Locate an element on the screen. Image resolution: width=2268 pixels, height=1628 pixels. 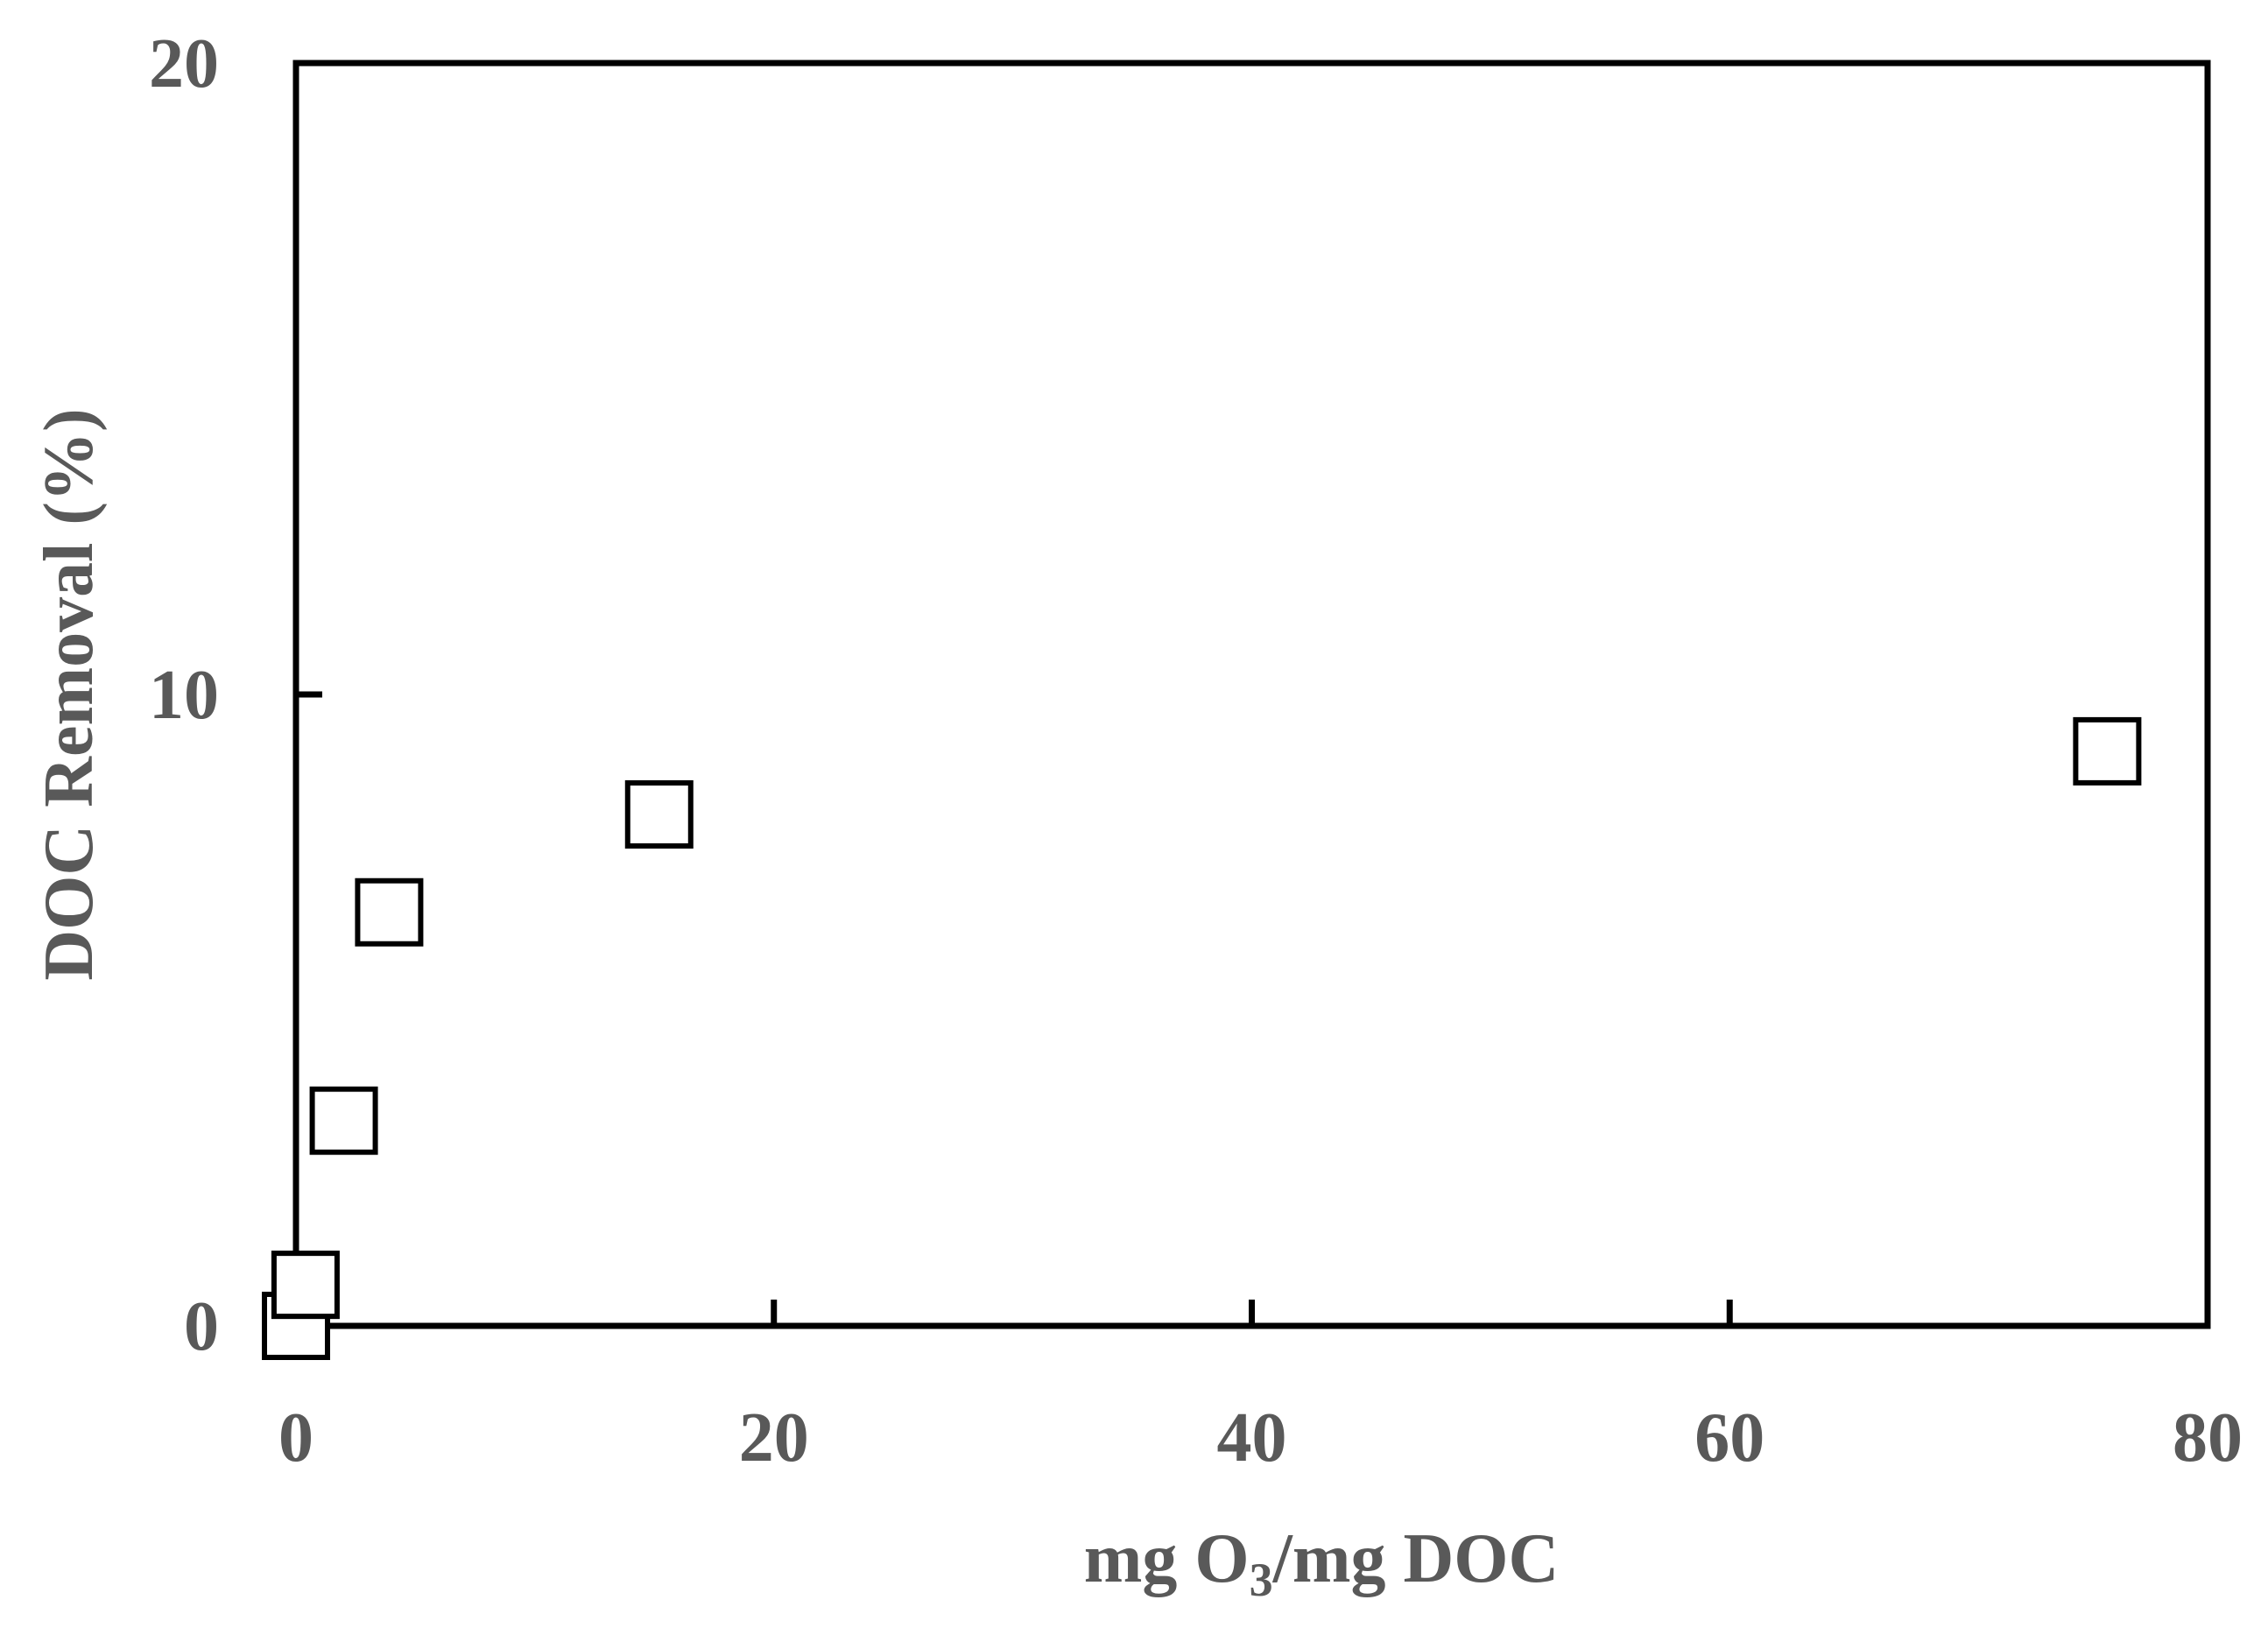
x-axis-title-suffix: /mg DOC is located at coordinates (1416, 1558).